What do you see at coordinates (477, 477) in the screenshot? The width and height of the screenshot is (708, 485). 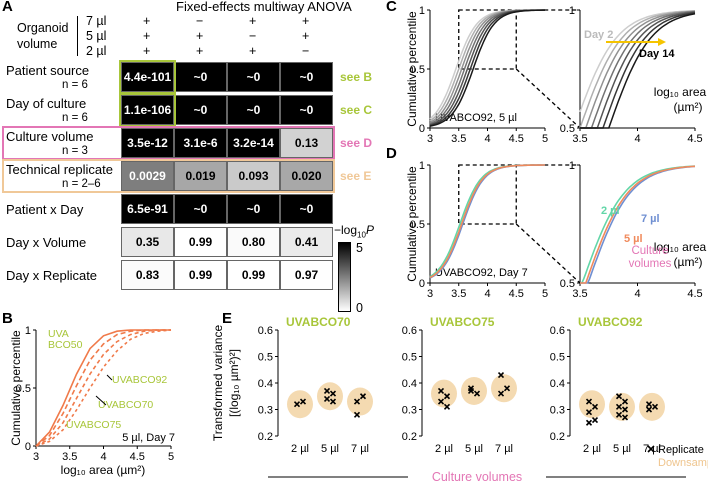 I see `chart-e-xlabel: Culture volumes` at bounding box center [477, 477].